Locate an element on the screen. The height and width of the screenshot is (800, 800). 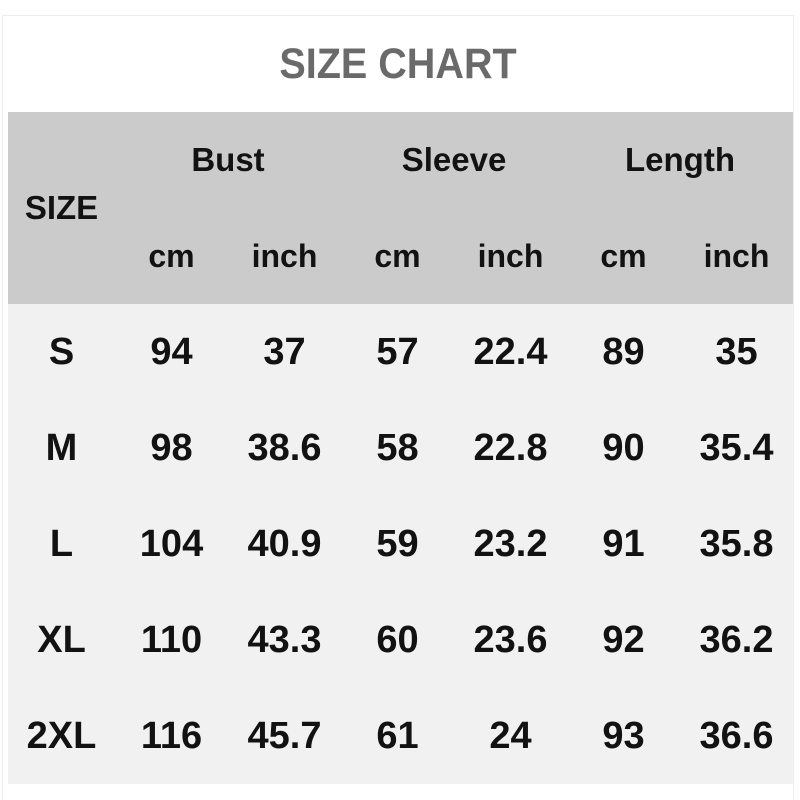
value-cell: 93 is located at coordinates (623, 736).